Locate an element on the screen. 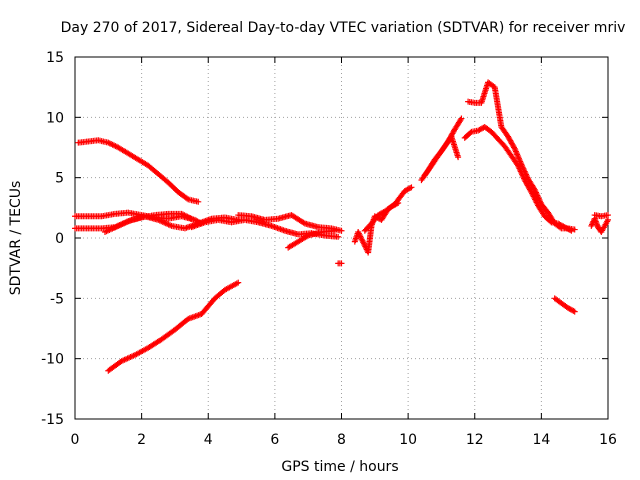  y-tick-label: -5 is located at coordinates (57, 299).